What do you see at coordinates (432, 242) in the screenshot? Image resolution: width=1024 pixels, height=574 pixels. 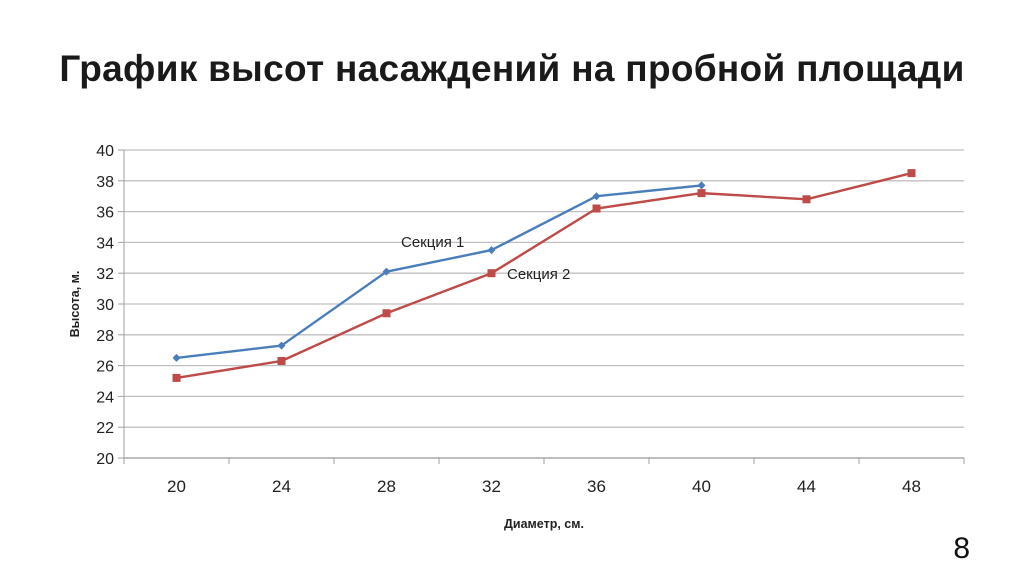 I see `series-label: Секция 1` at bounding box center [432, 242].